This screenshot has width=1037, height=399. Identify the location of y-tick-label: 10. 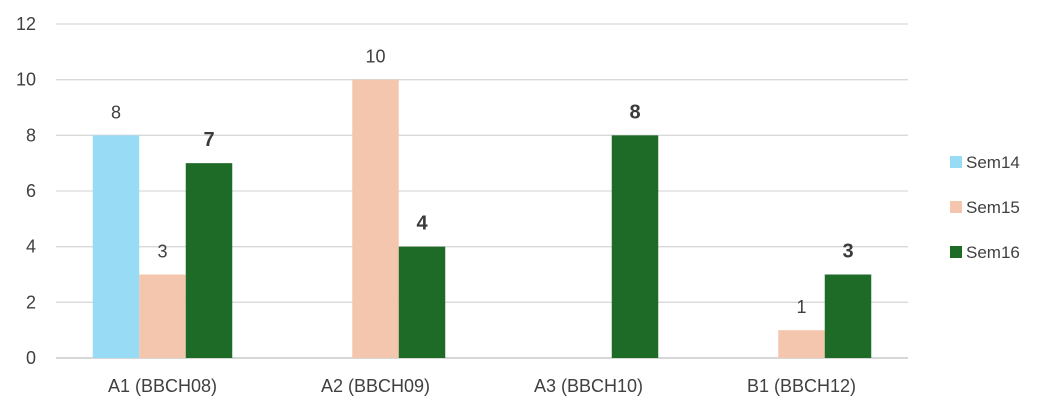
(26, 80).